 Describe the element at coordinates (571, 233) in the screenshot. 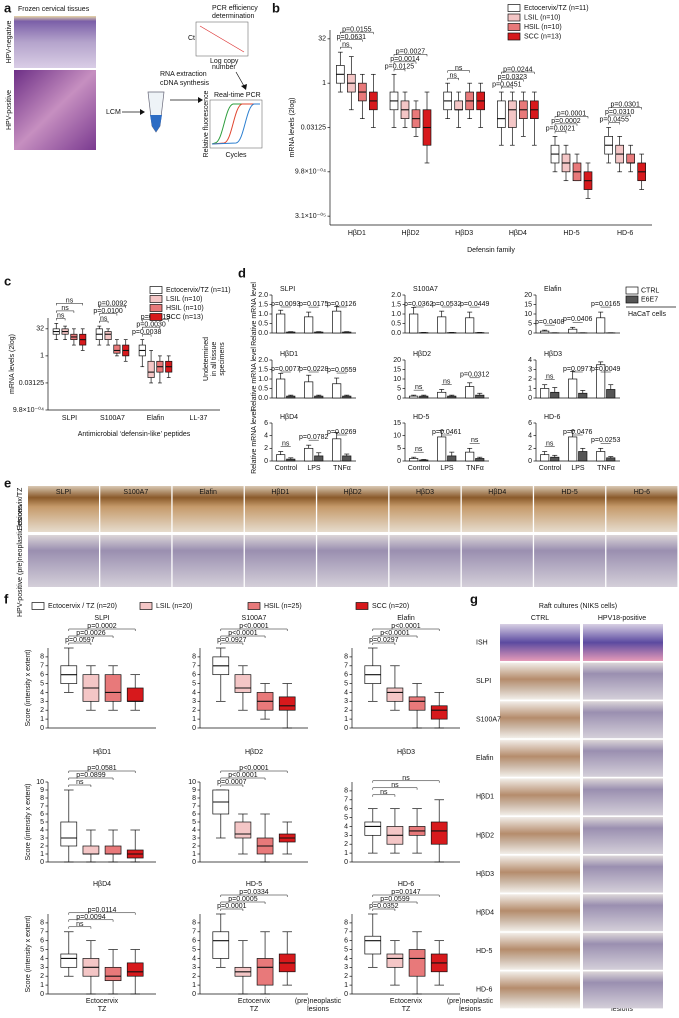

I see `x-tick-label: HD-5` at that location.